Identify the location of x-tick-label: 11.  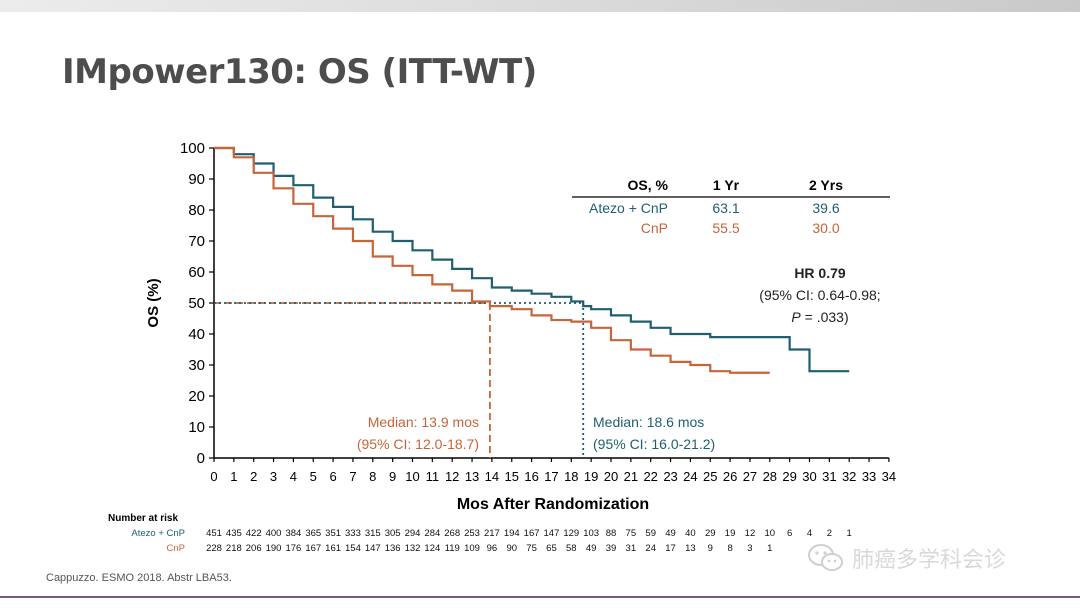
(433, 476).